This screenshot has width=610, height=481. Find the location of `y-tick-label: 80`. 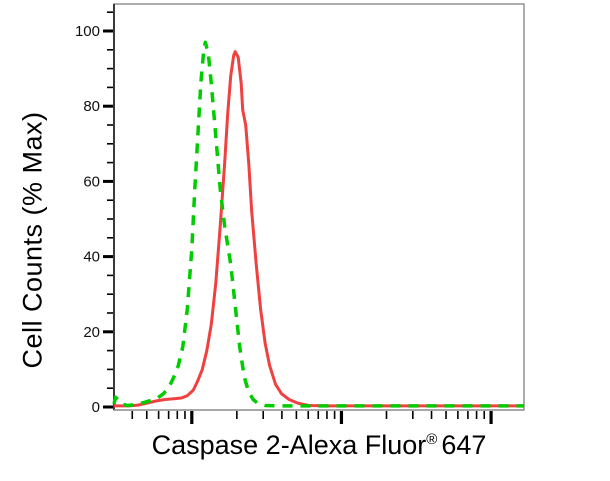

y-tick-label: 80 is located at coordinates (91, 106).